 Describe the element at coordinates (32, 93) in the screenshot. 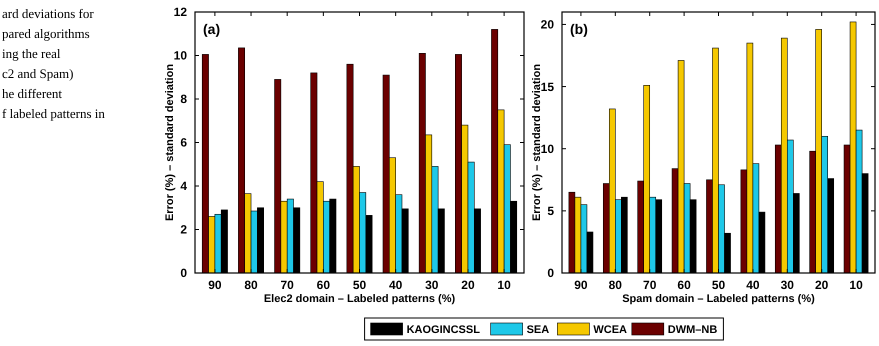

I see `text: he different` at that location.